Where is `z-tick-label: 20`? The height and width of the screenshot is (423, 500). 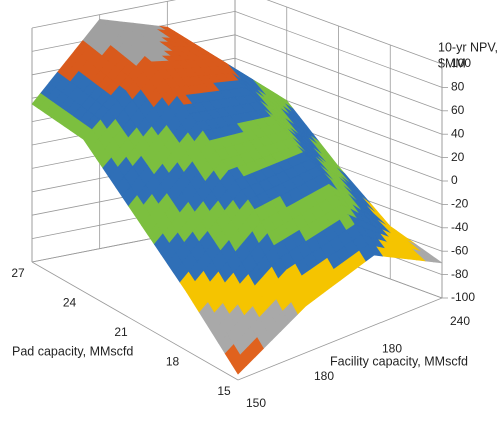 z-tick-label: 20 is located at coordinates (458, 157).